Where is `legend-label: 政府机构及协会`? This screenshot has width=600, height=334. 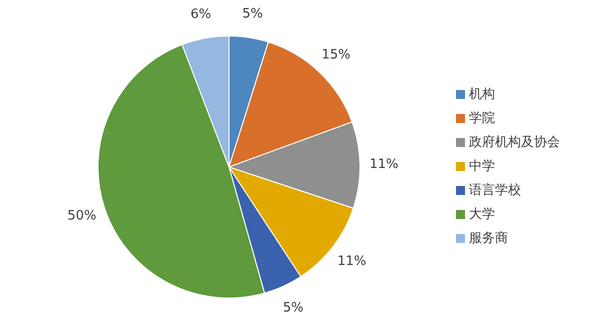
legend-label: 政府机构及协会 is located at coordinates (514, 142).